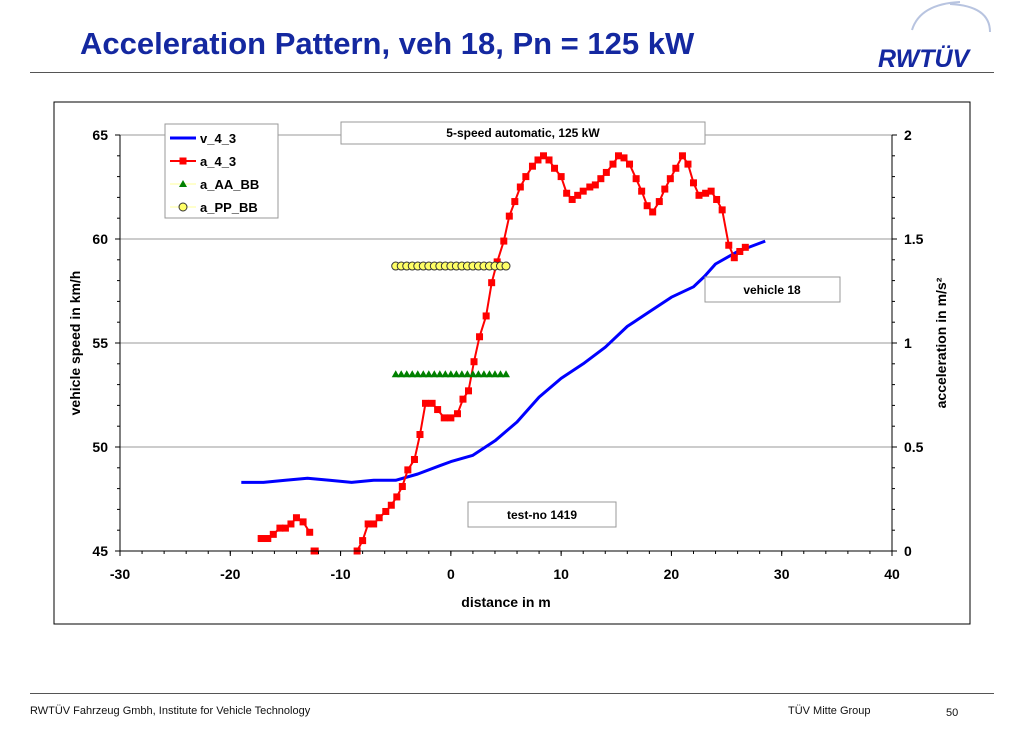  I want to click on legend-item-a: a_4_3, so click(203, 161).